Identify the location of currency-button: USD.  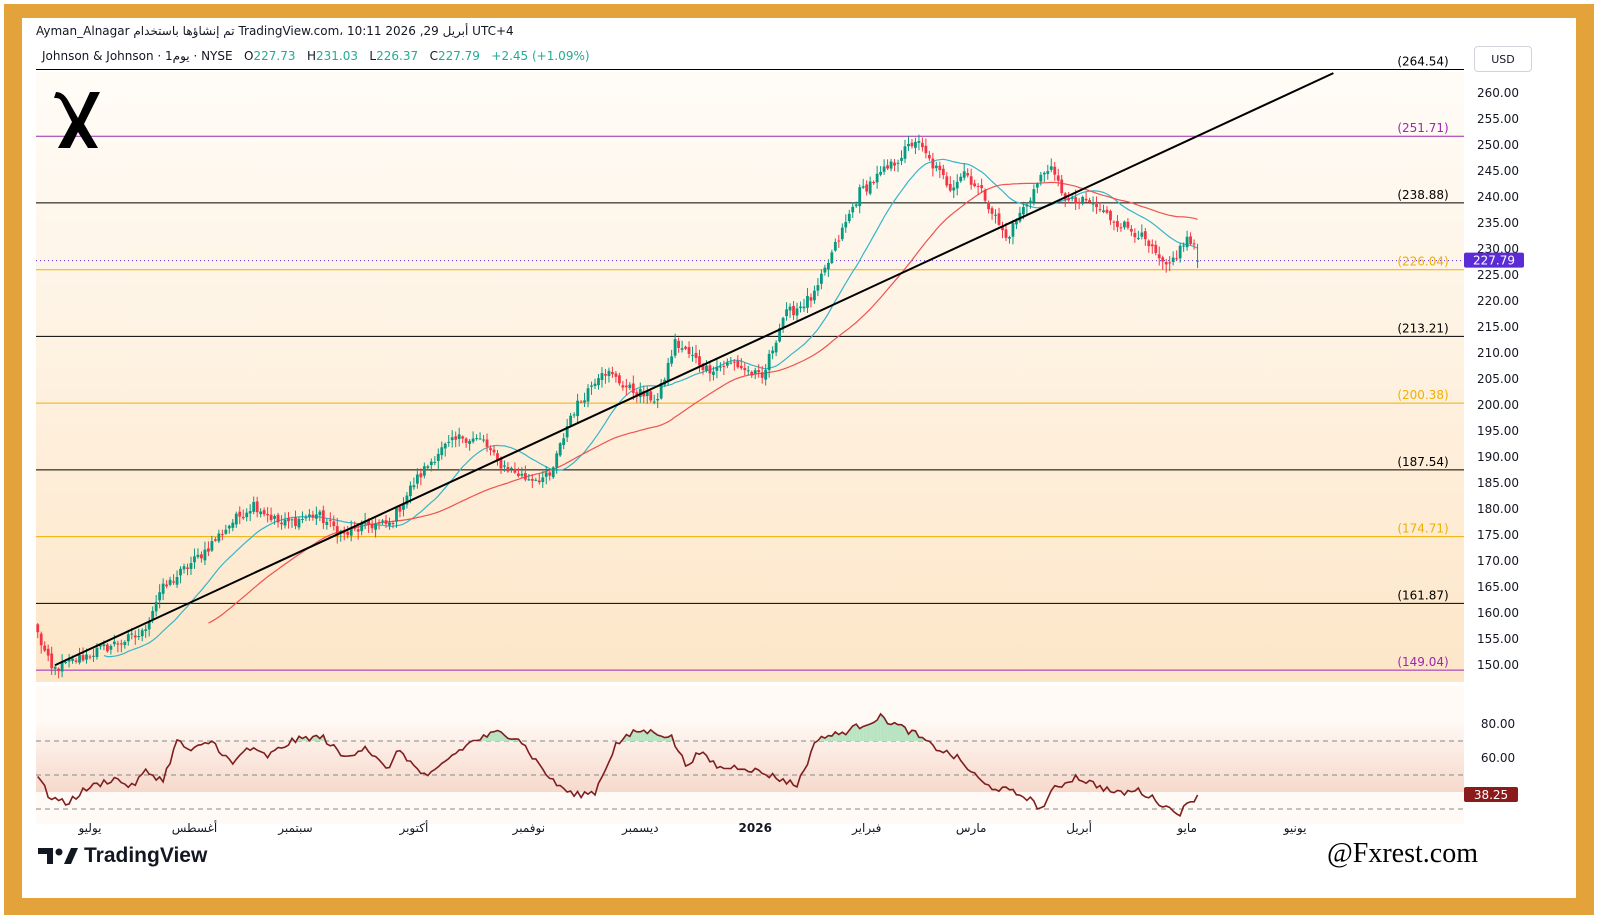
(1503, 59).